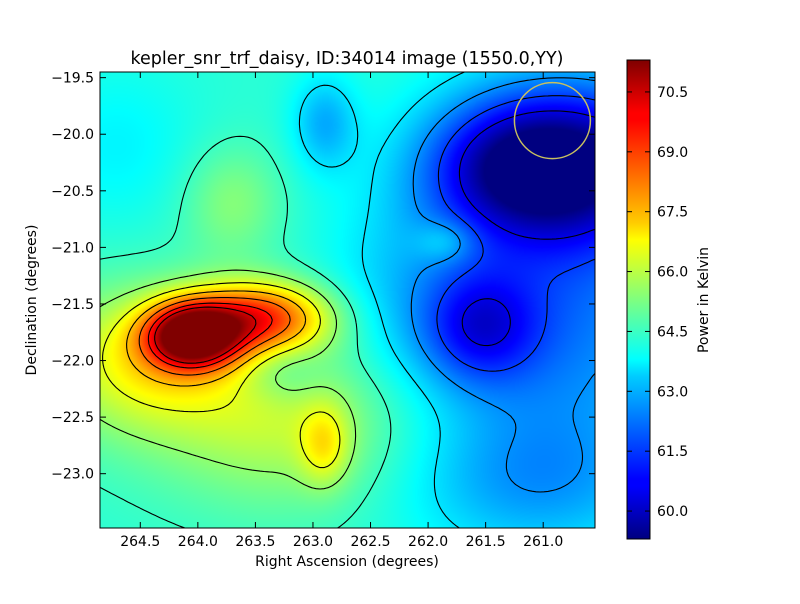 This screenshot has width=800, height=604. I want to click on x-tick-label: 263.5, so click(255, 542).